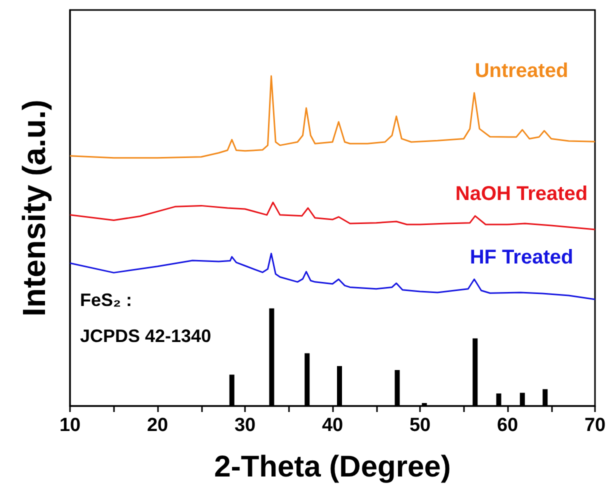  What do you see at coordinates (34, 208) in the screenshot?
I see `y-axis-title: Intensity (a.u.)` at bounding box center [34, 208].